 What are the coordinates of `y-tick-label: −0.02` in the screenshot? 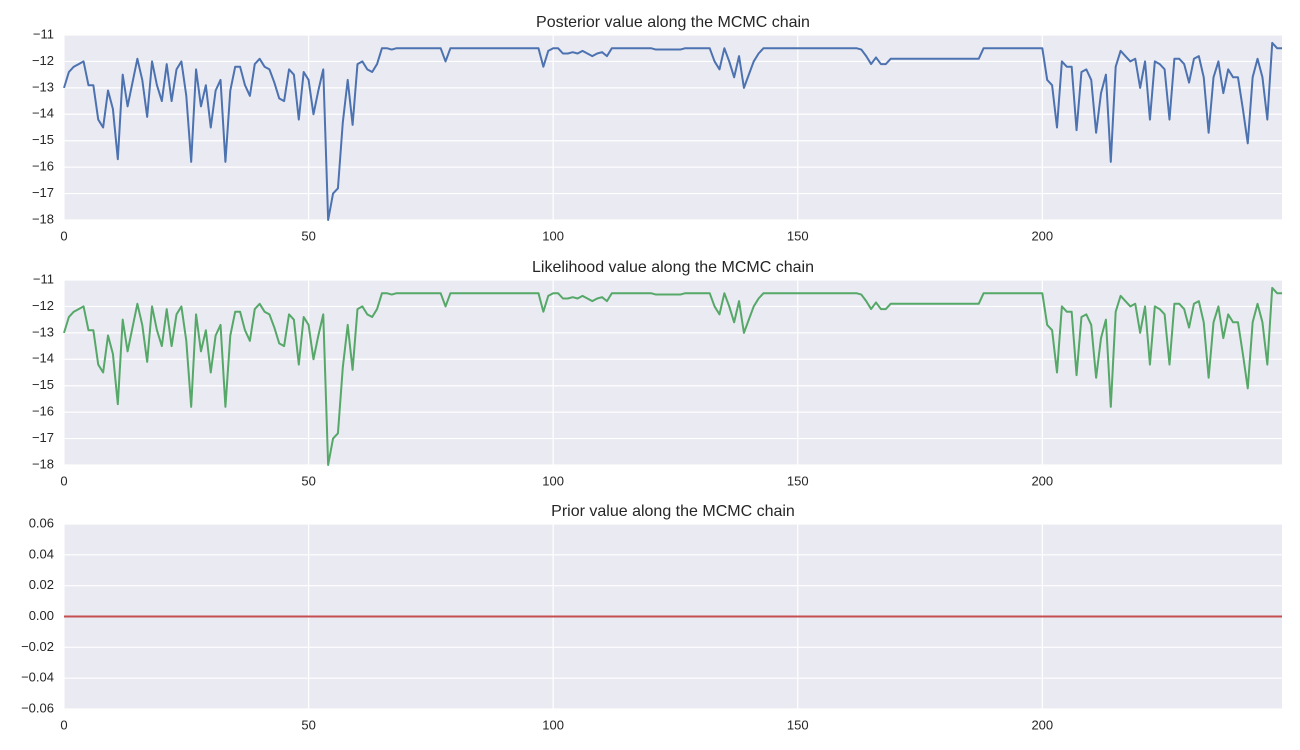 It's located at (37, 646).